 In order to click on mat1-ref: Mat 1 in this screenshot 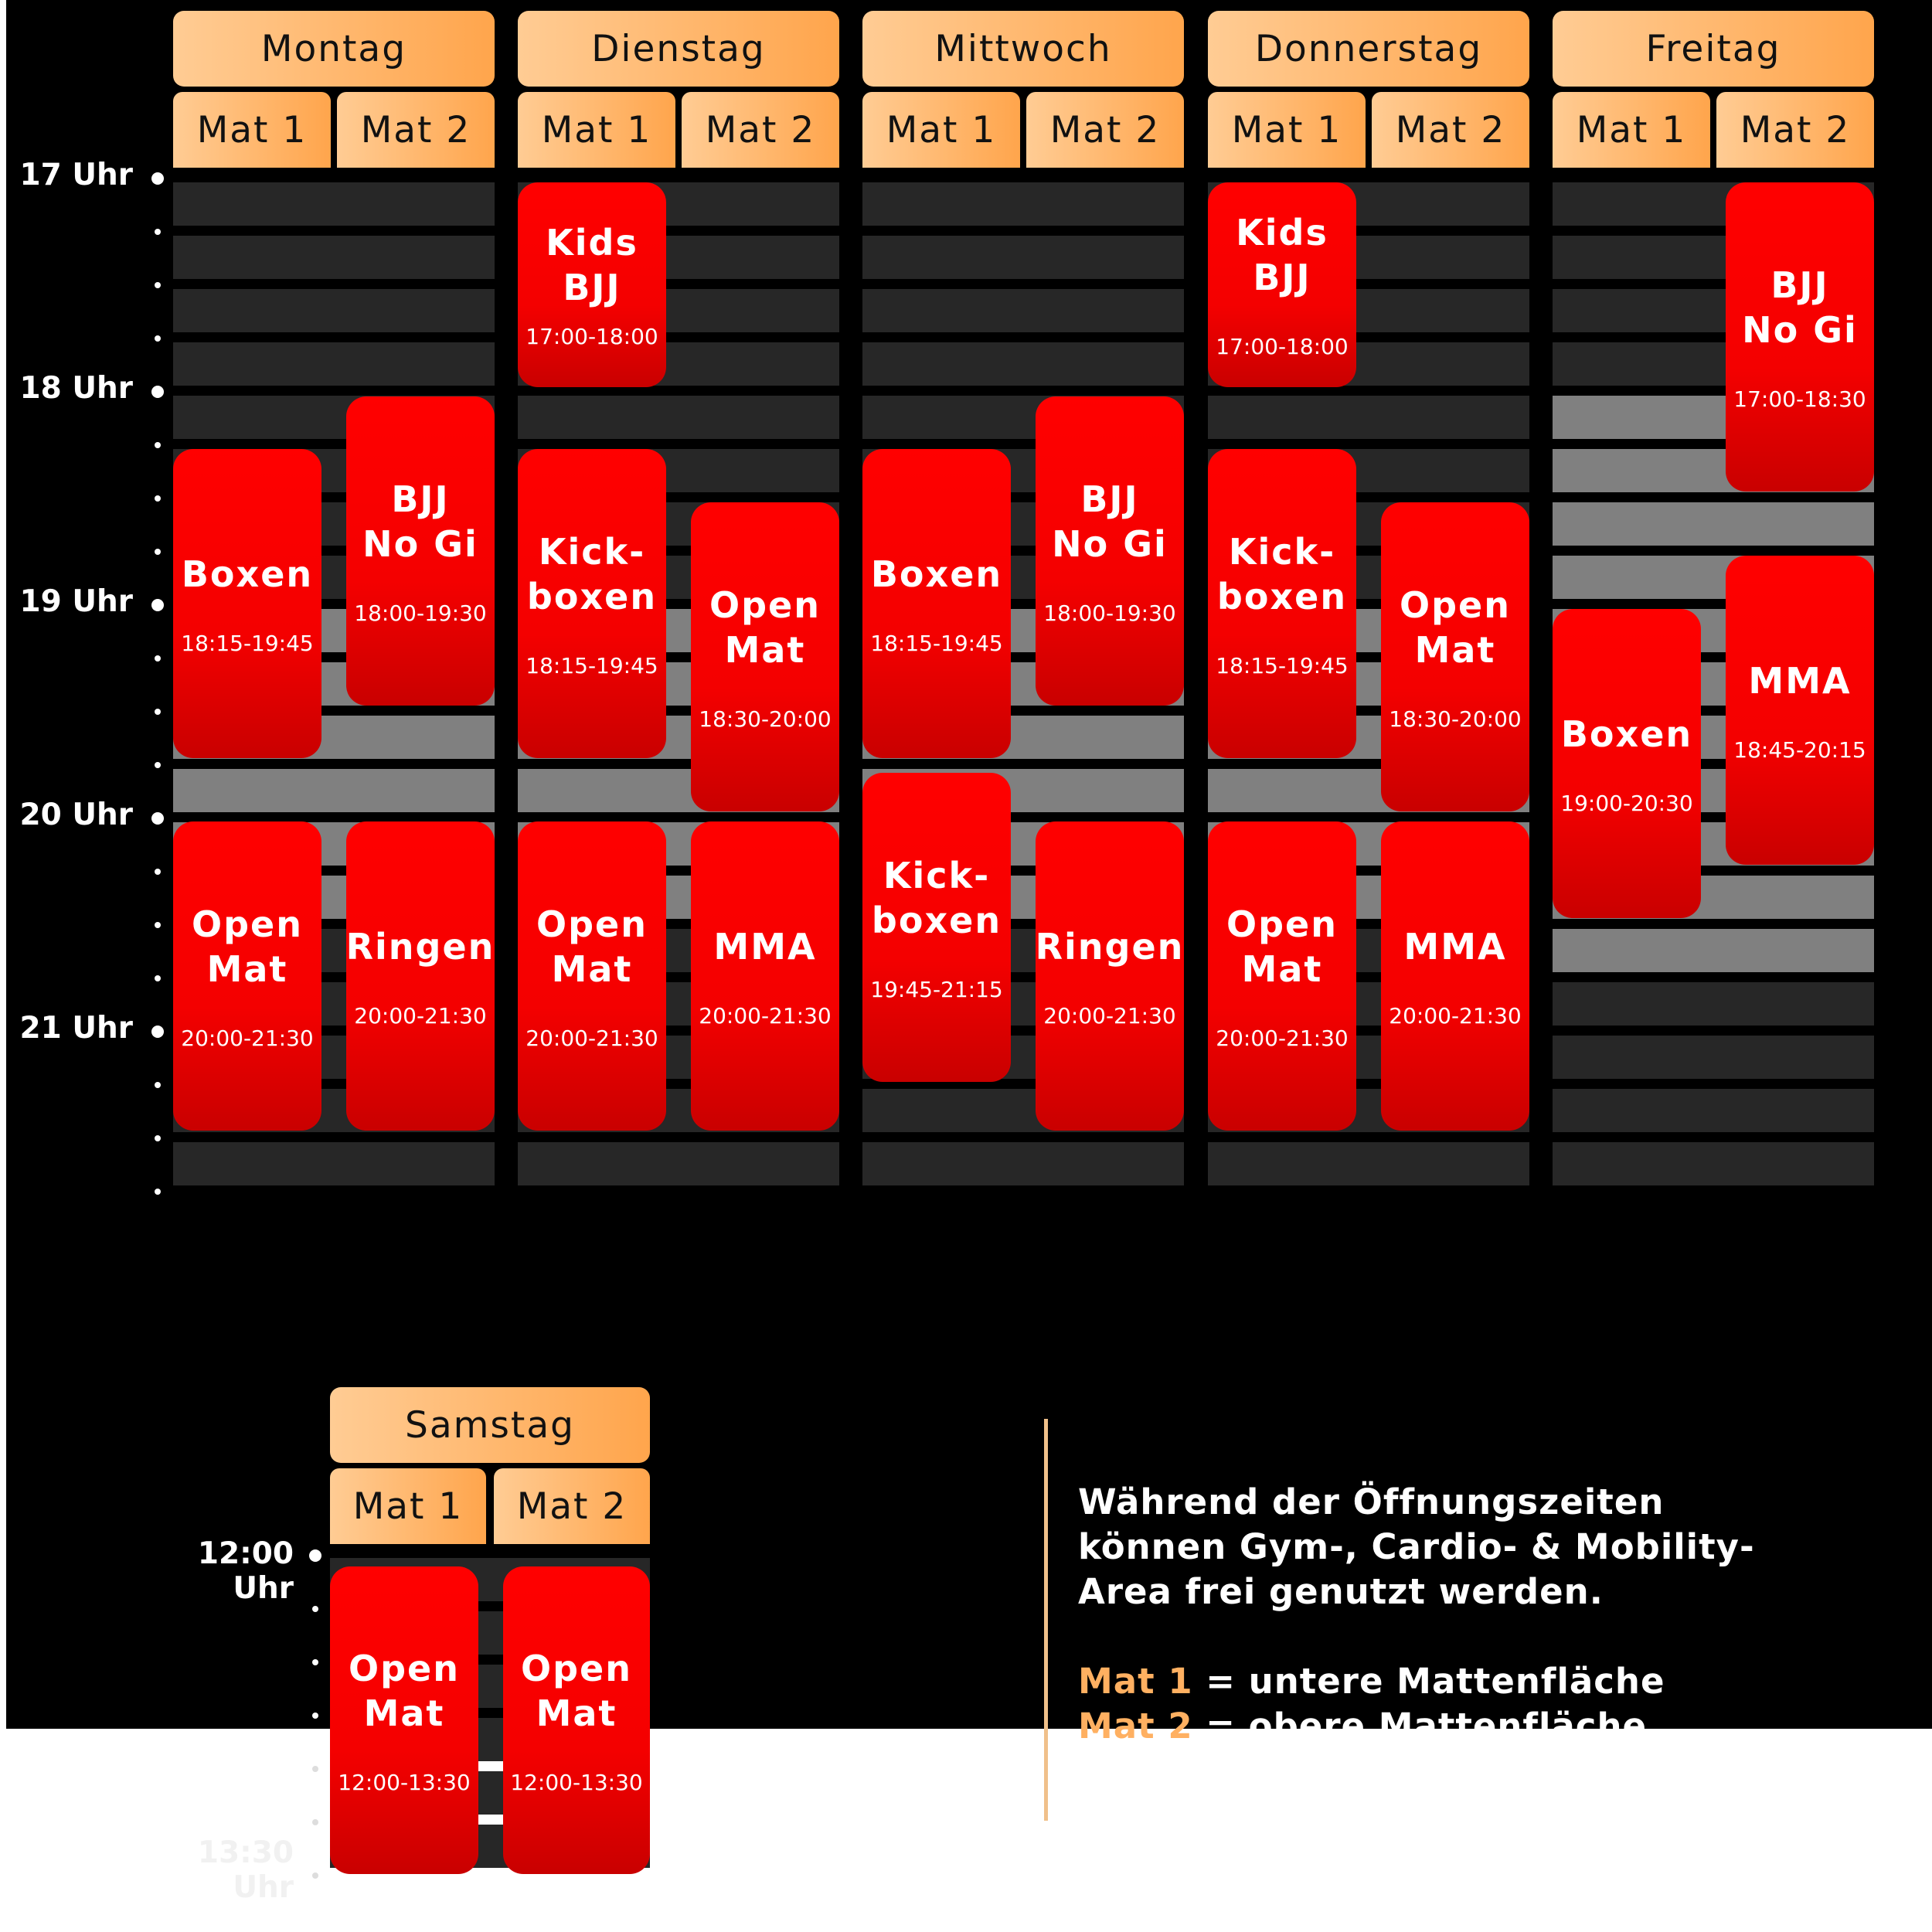, I will do `click(1135, 1682)`.